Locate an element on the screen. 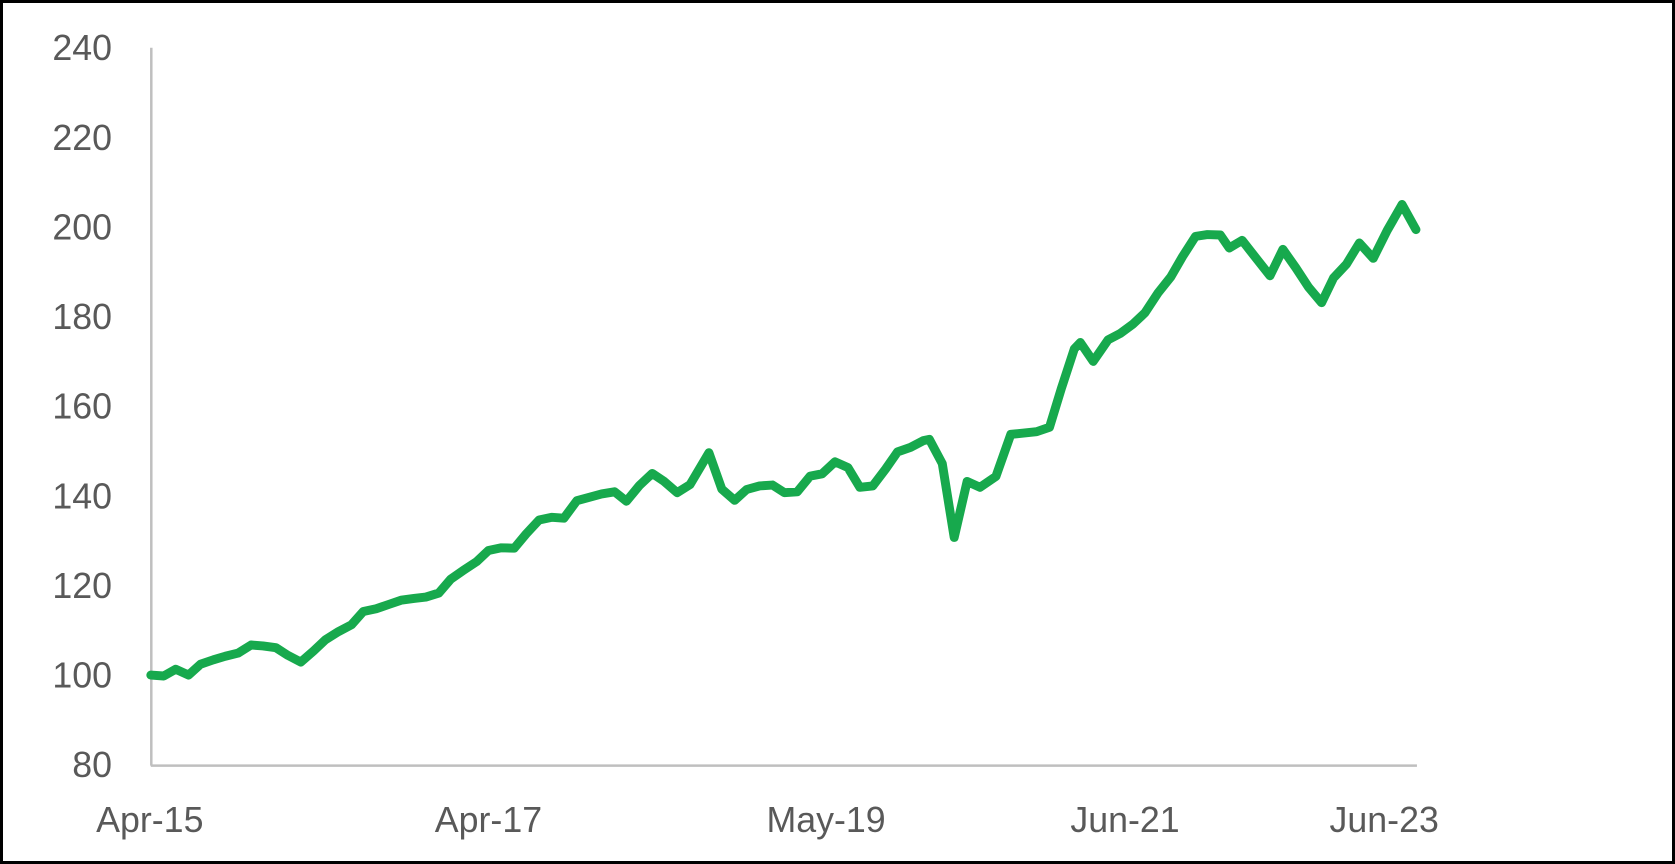 The image size is (1675, 864). x-axis-tick-label: Apr-15 is located at coordinates (149, 820).